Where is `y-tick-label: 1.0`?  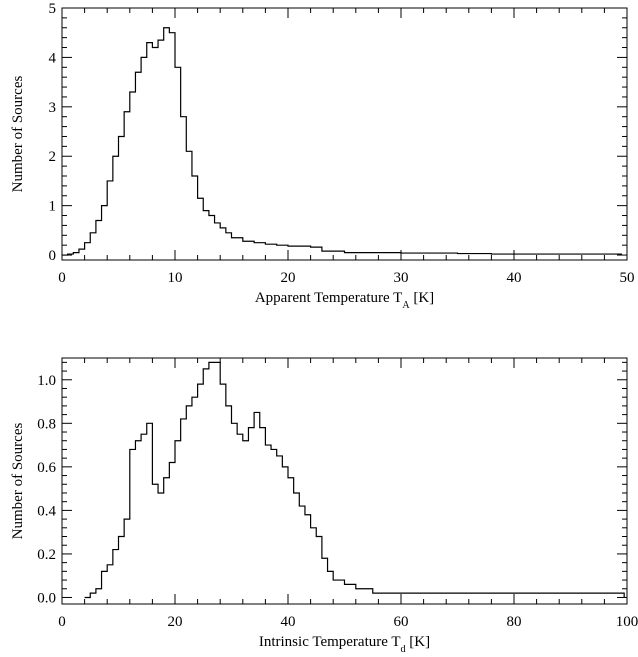 y-tick-label: 1.0 is located at coordinates (46, 381).